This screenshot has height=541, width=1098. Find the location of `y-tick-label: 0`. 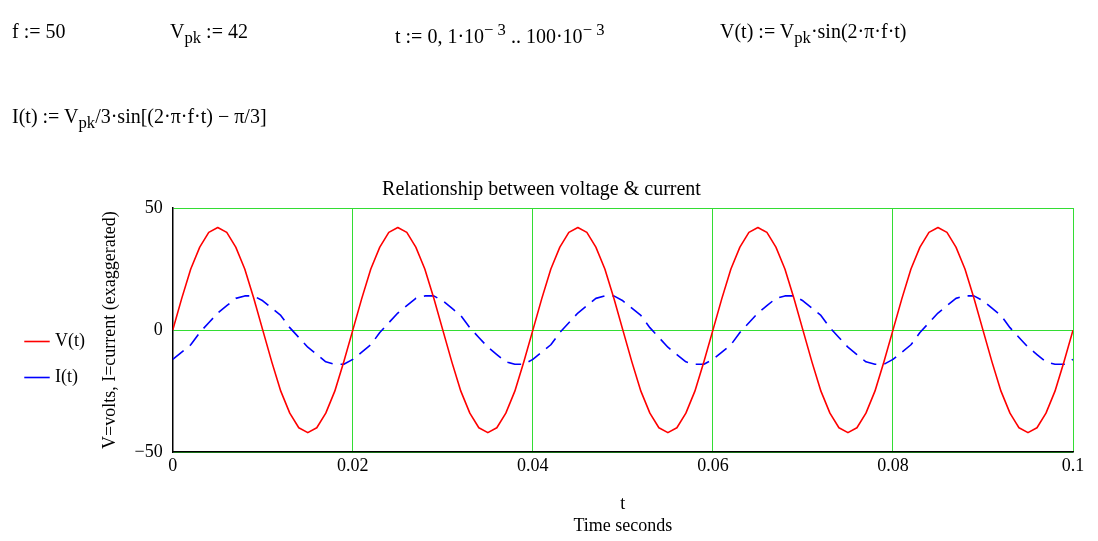

y-tick-label: 0 is located at coordinates (158, 328).